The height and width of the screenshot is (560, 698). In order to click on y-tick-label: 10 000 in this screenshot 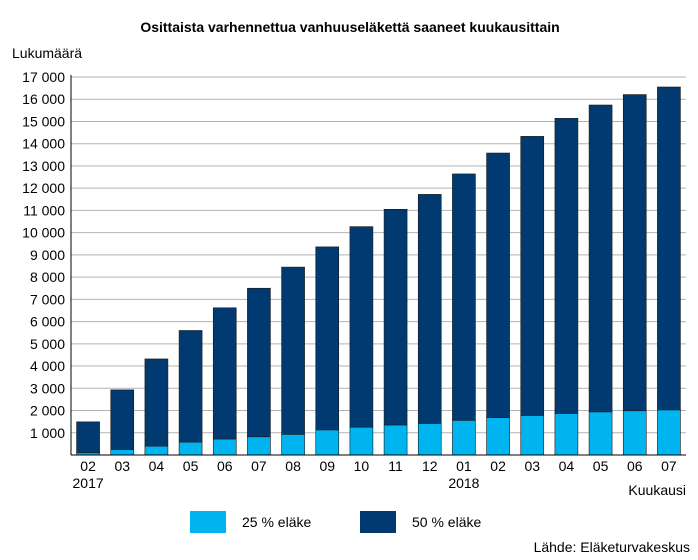, I will do `click(43, 233)`.